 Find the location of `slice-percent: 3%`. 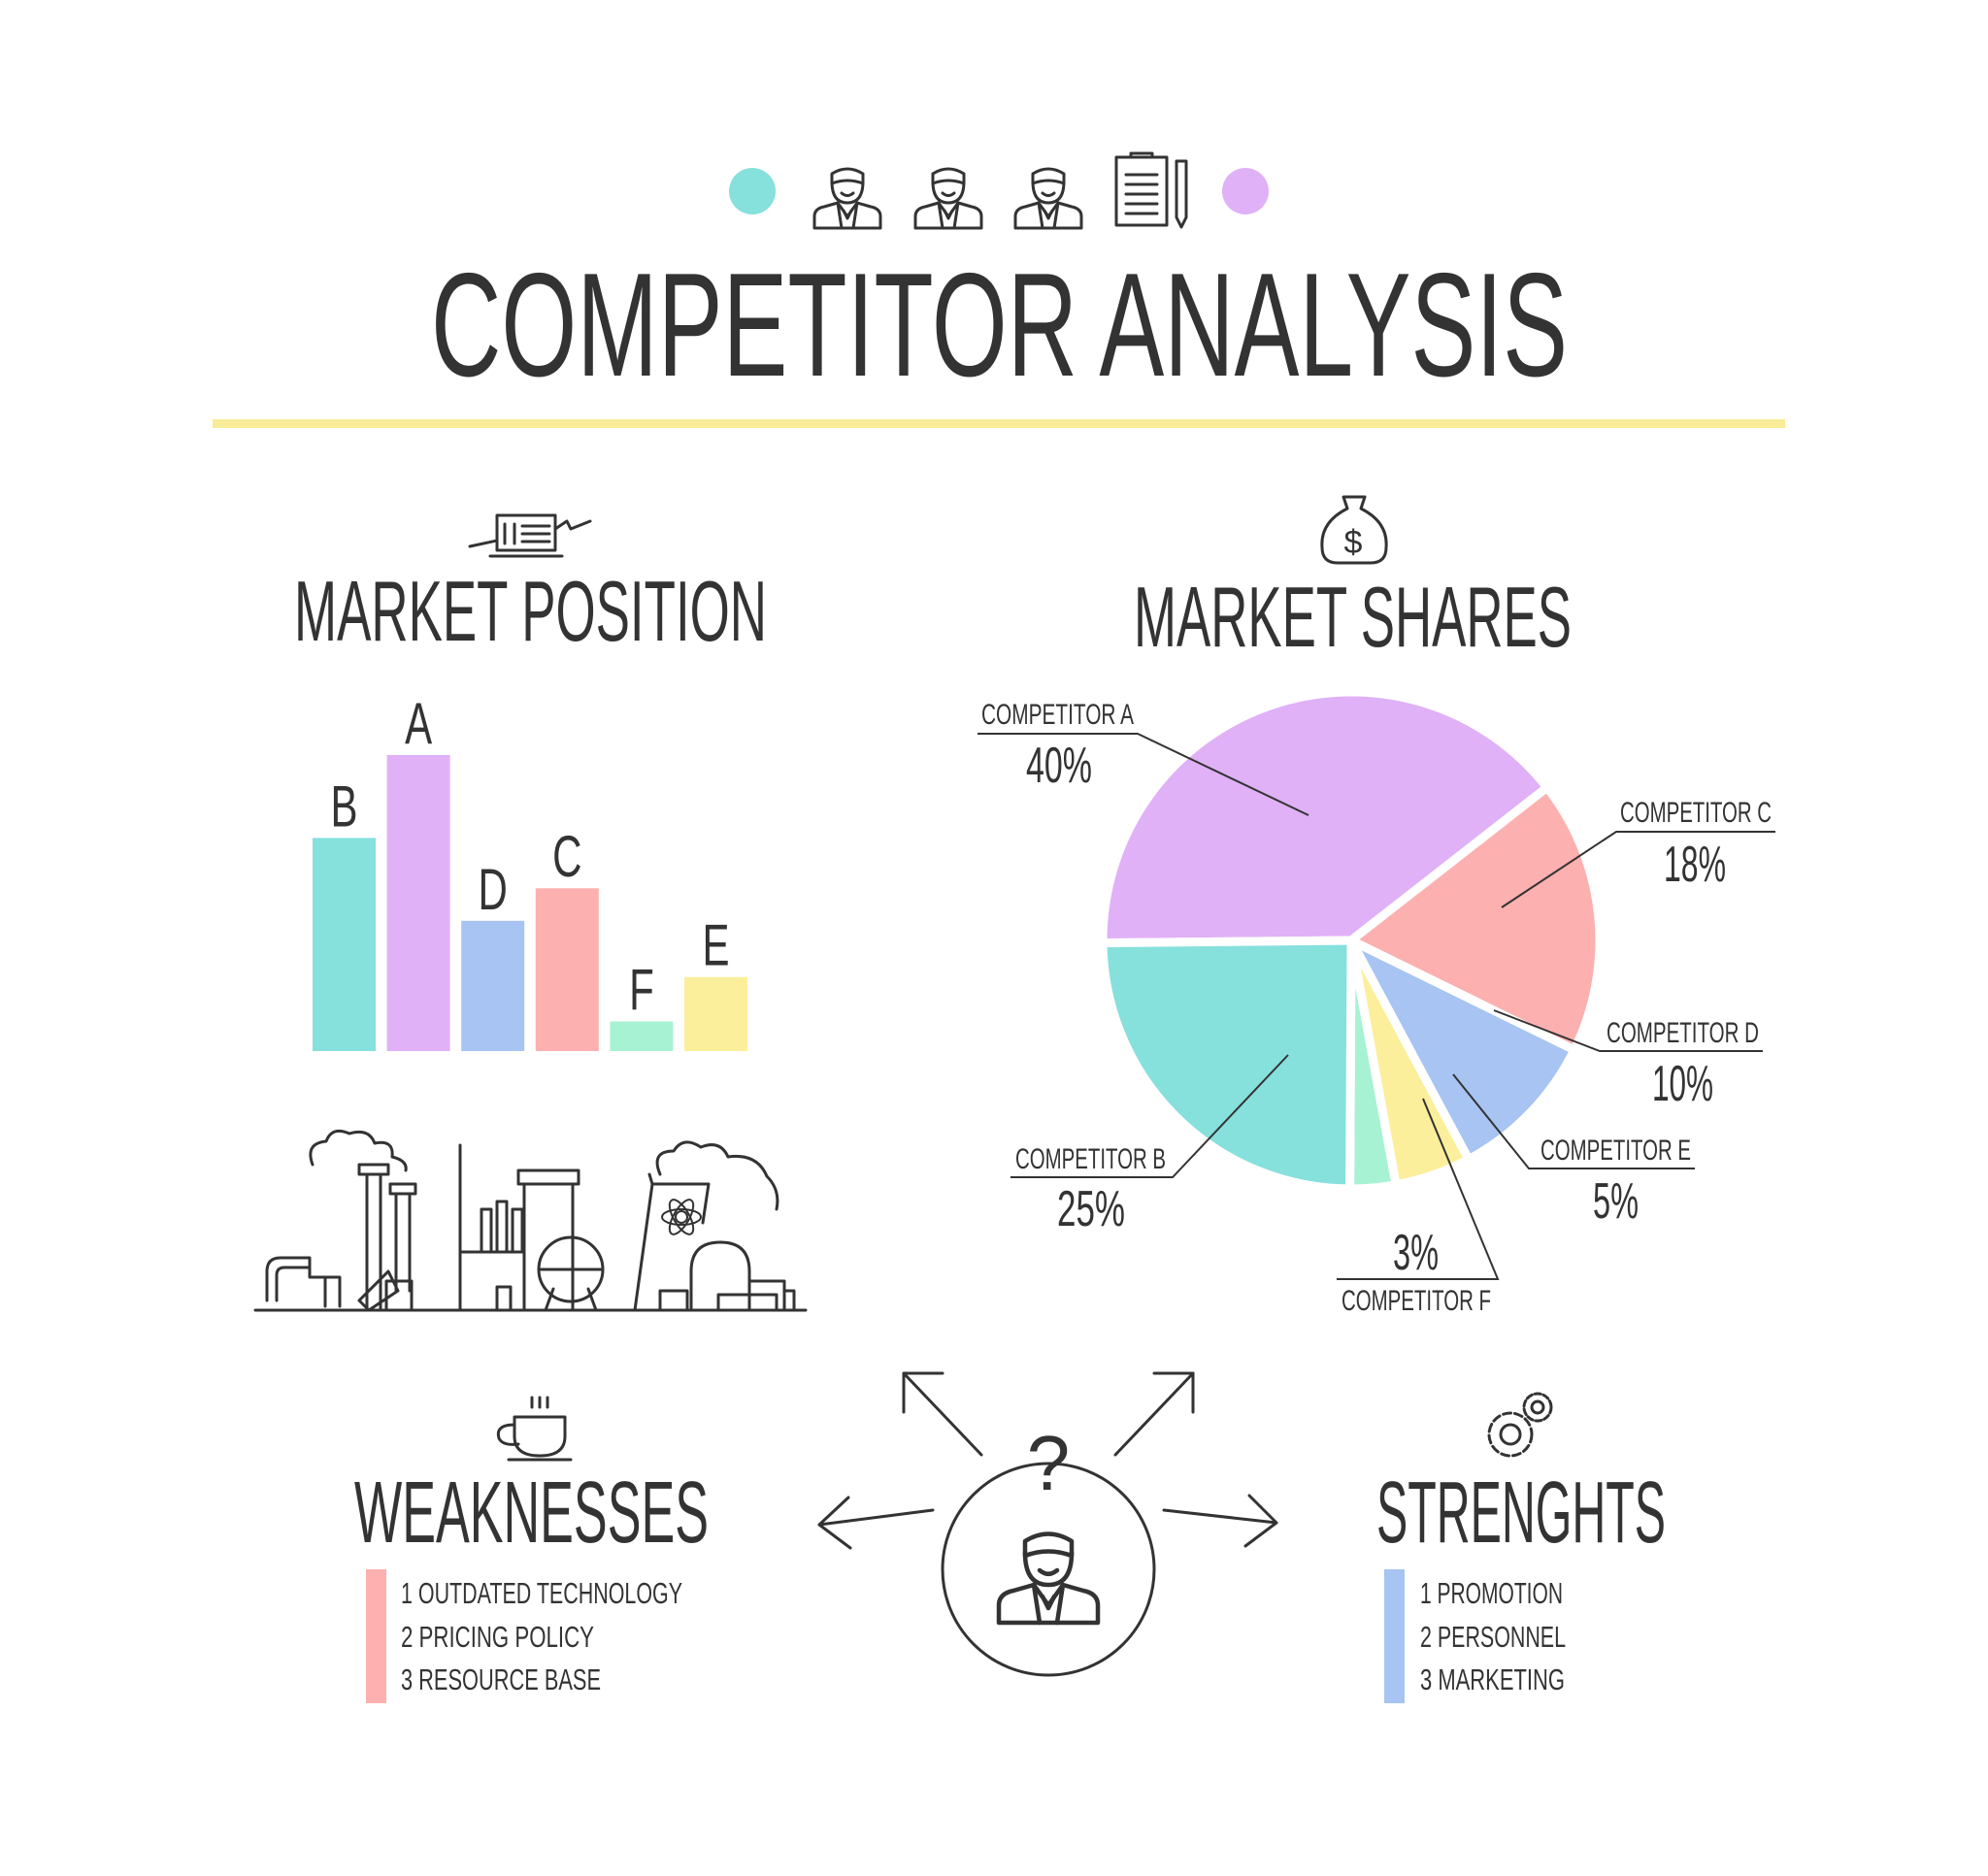

slice-percent: 3% is located at coordinates (1416, 1253).